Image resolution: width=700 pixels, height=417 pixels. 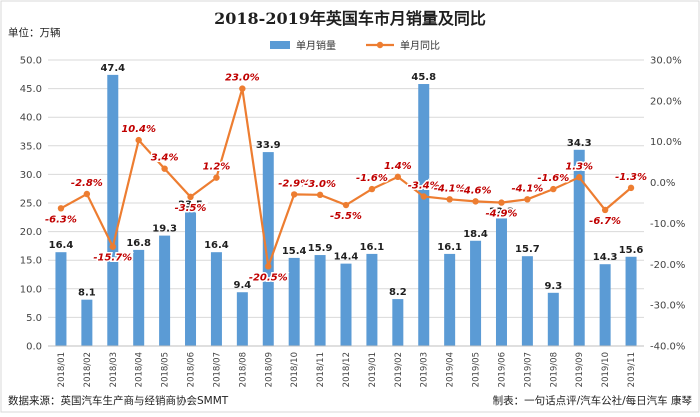 I want to click on bar-value-label: 18.4, so click(x=475, y=234).